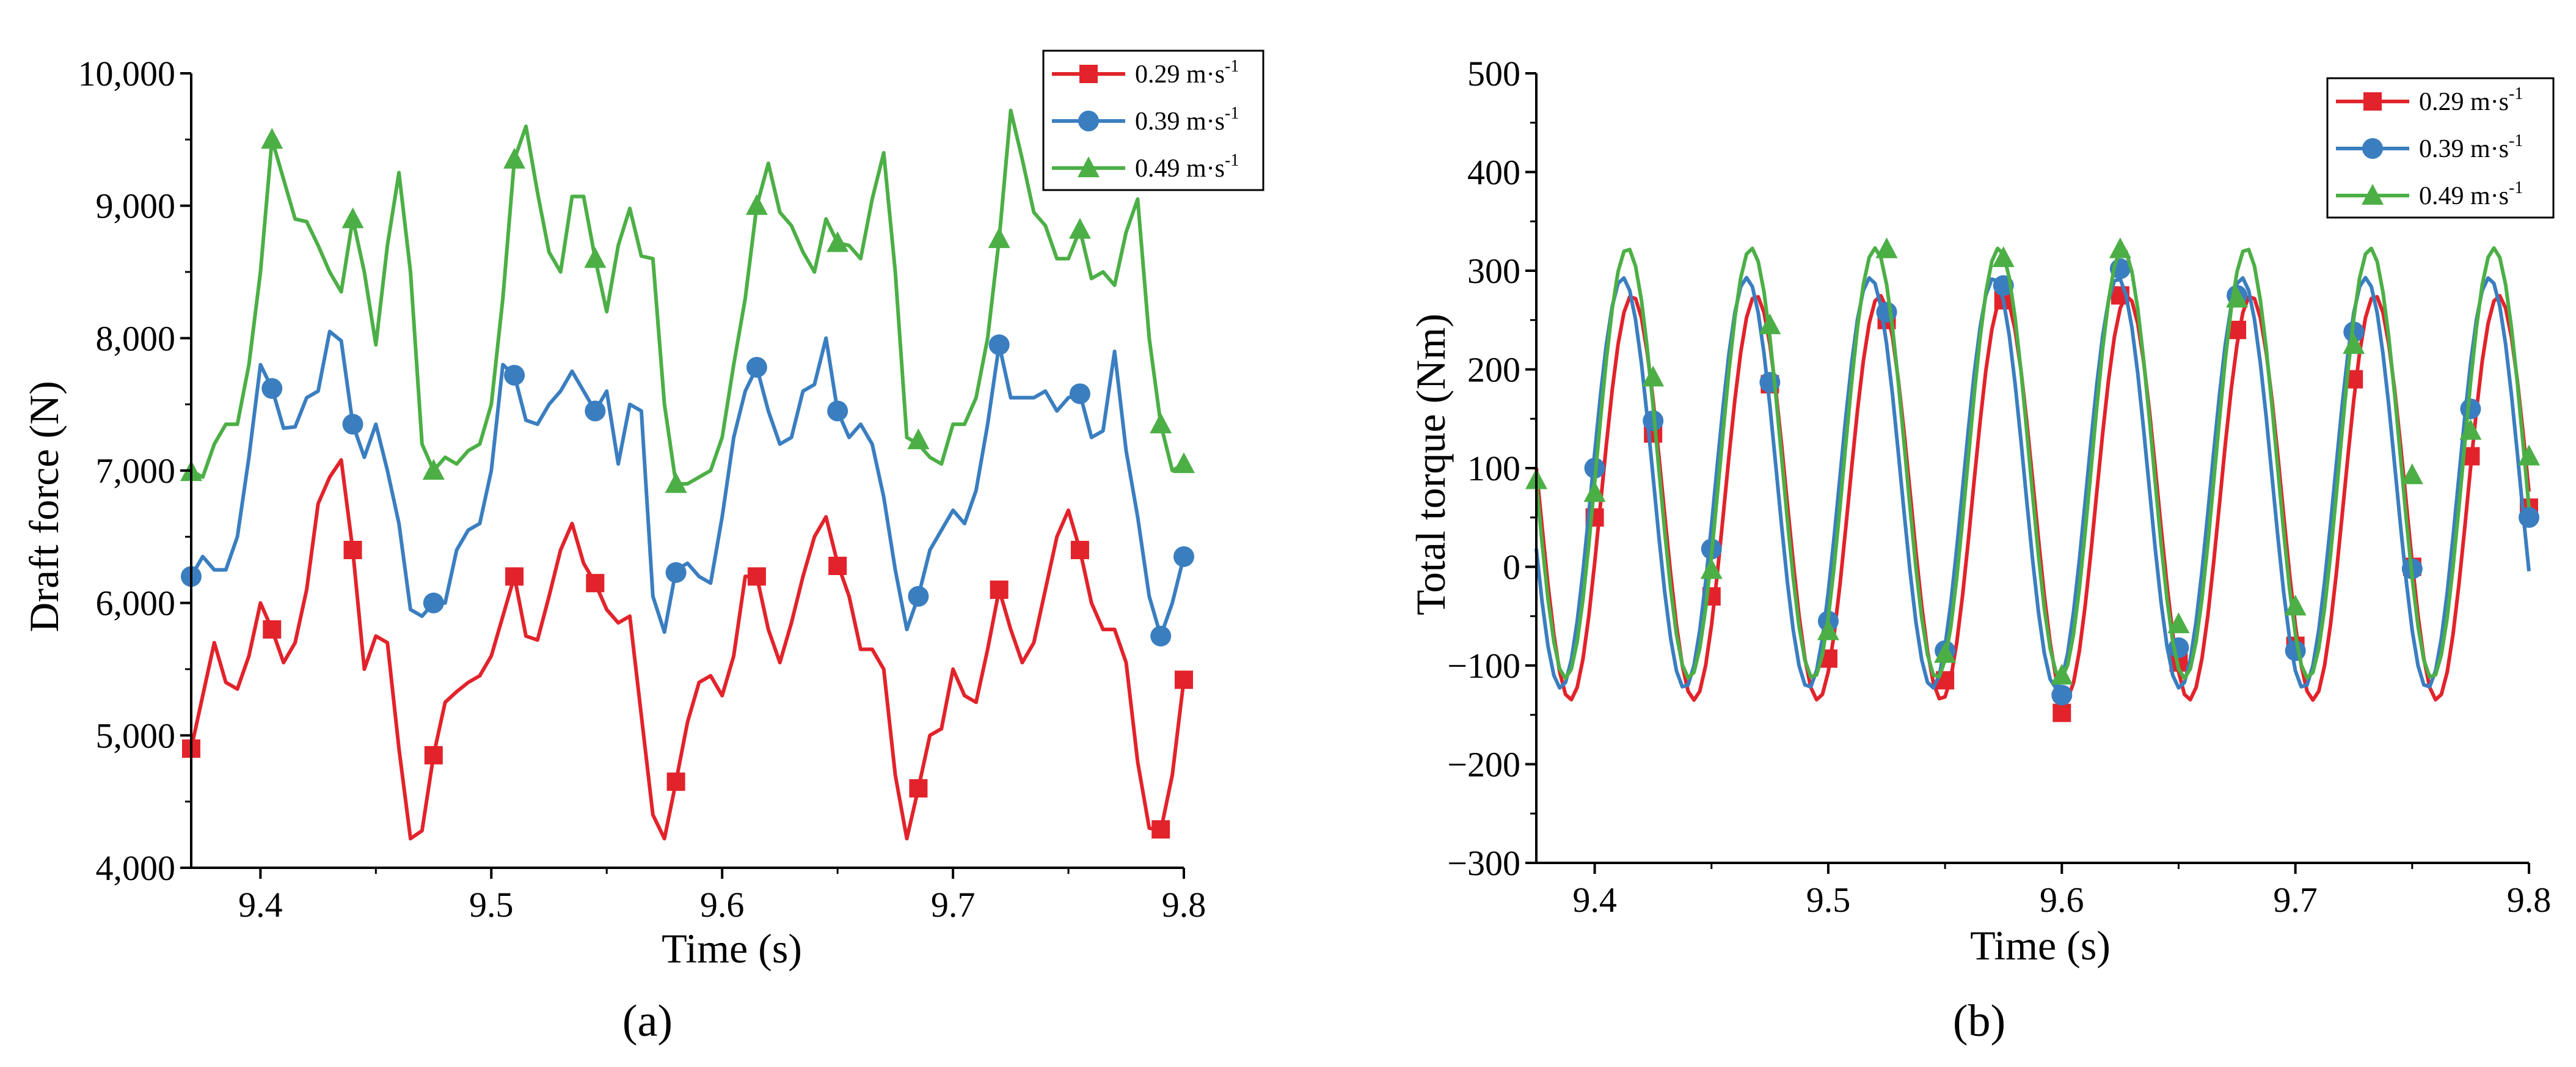 The image size is (2576, 1067). I want to click on y-tick-label: 7,000, so click(136, 471).